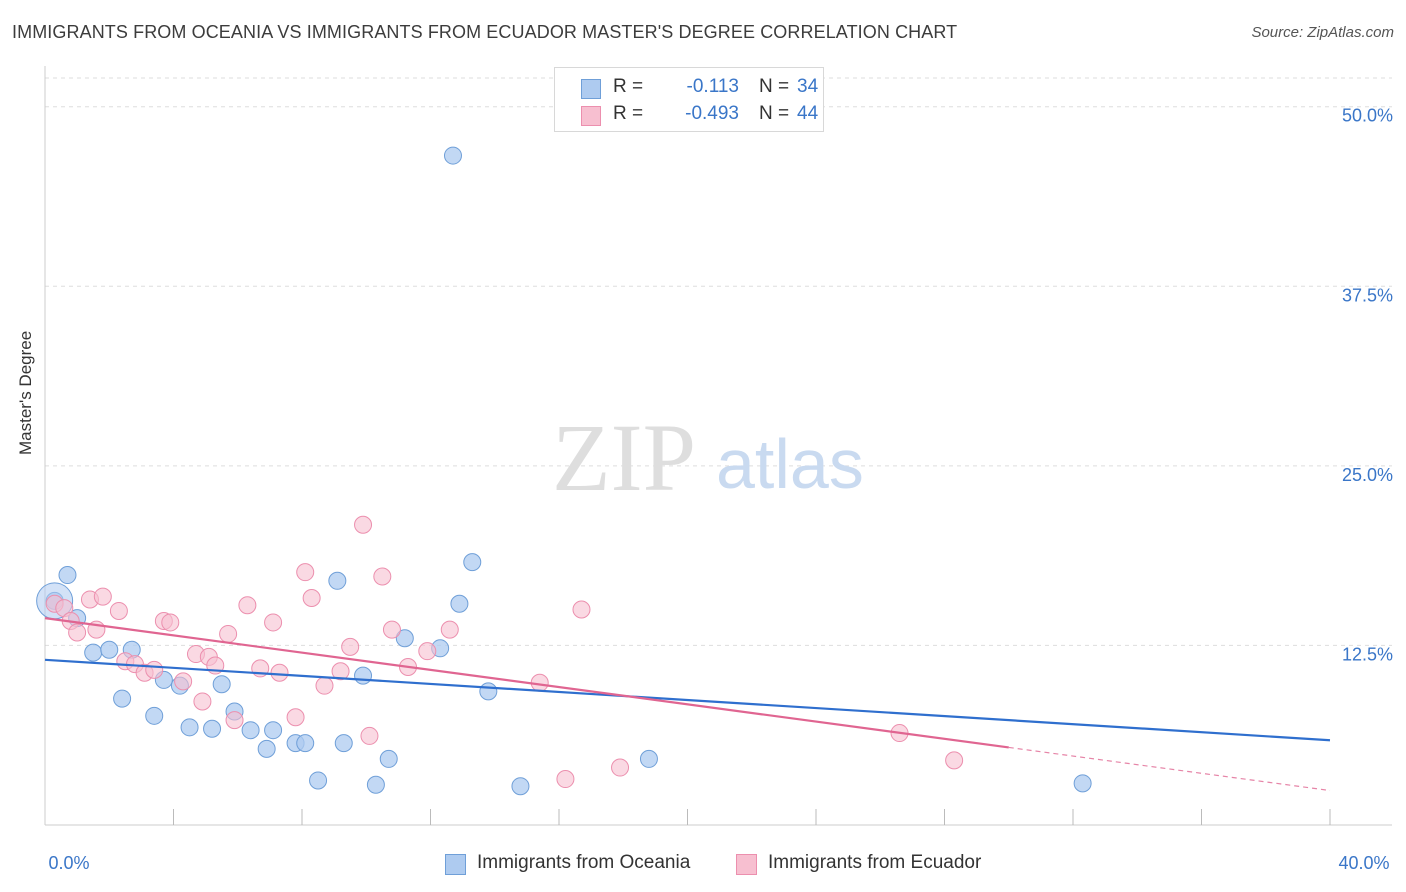 The height and width of the screenshot is (892, 1406). Describe the element at coordinates (1169, 769) in the screenshot. I see `ecuador-trend-extension` at that location.